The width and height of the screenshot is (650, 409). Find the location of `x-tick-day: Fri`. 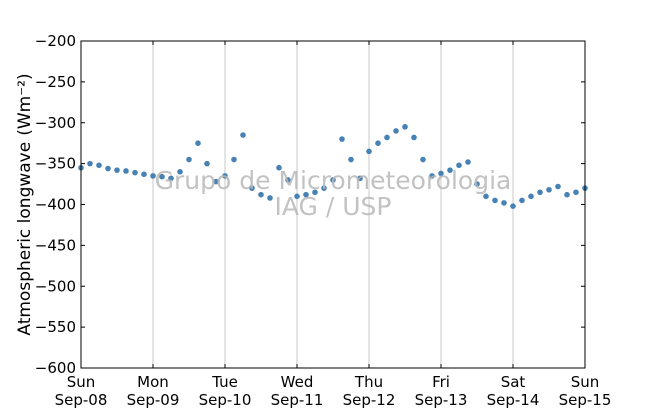

x-tick-day: Fri is located at coordinates (441, 382).